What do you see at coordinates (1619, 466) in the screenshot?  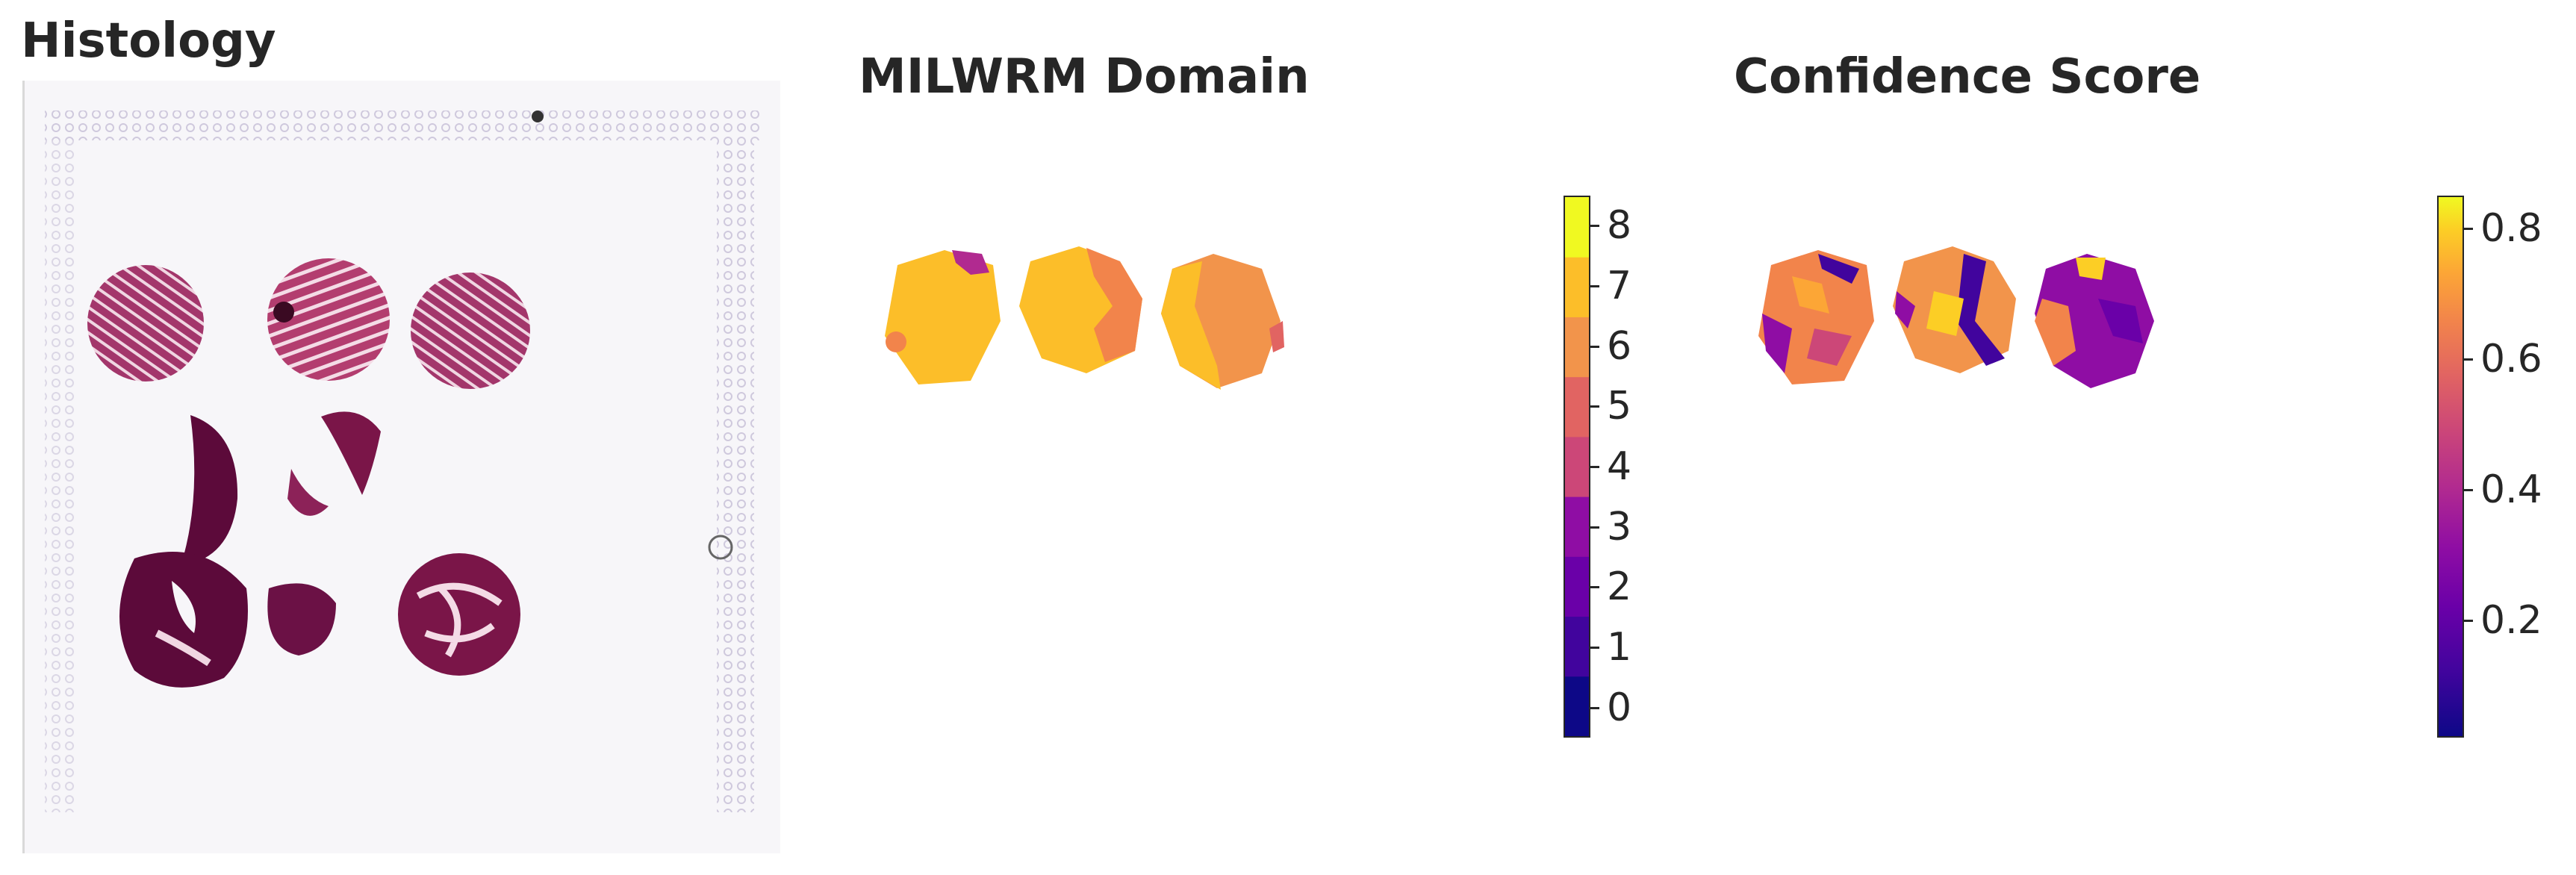 I see `colorbar-tick-label: 4` at bounding box center [1619, 466].